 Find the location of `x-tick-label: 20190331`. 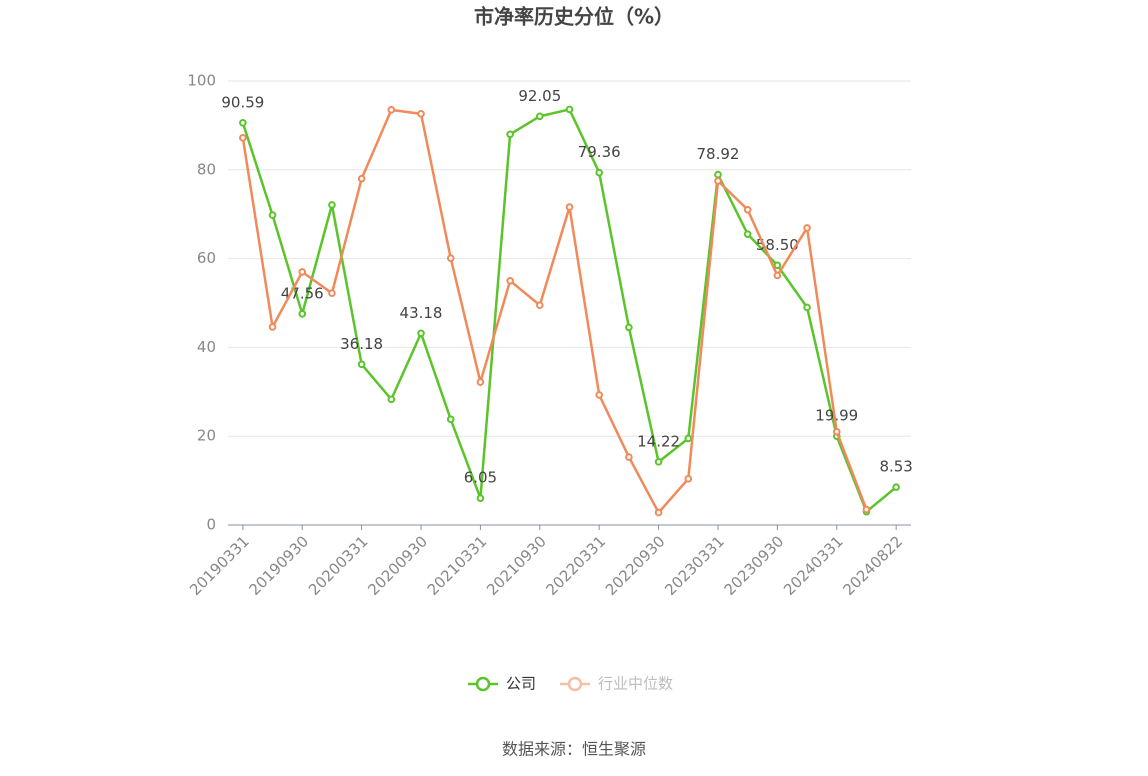

x-tick-label: 20190331 is located at coordinates (219, 565).